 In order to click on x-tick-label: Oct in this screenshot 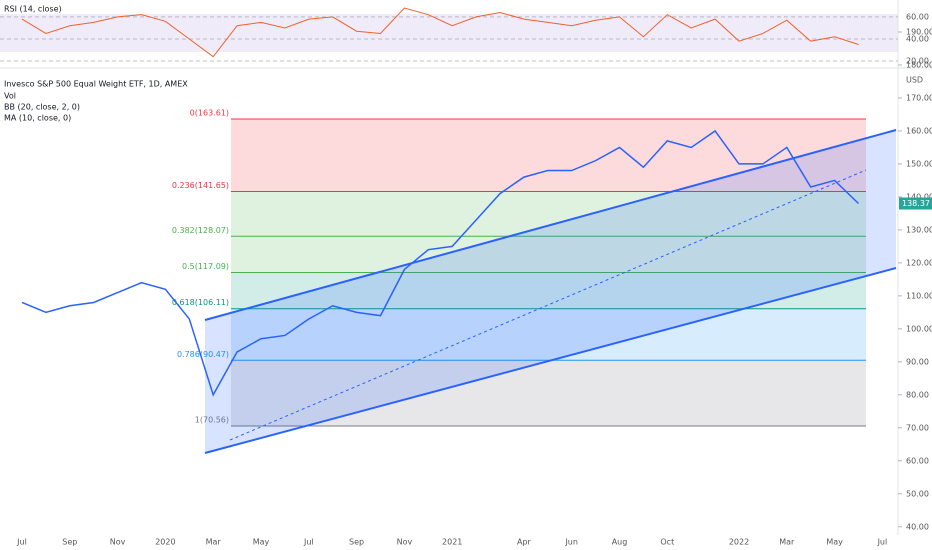, I will do `click(667, 542)`.